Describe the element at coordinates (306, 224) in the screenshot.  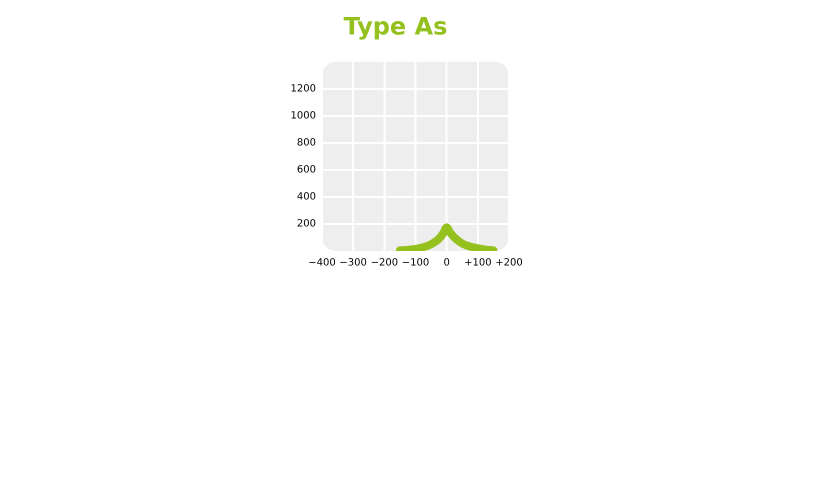
I see `y-tick-label: 200` at that location.